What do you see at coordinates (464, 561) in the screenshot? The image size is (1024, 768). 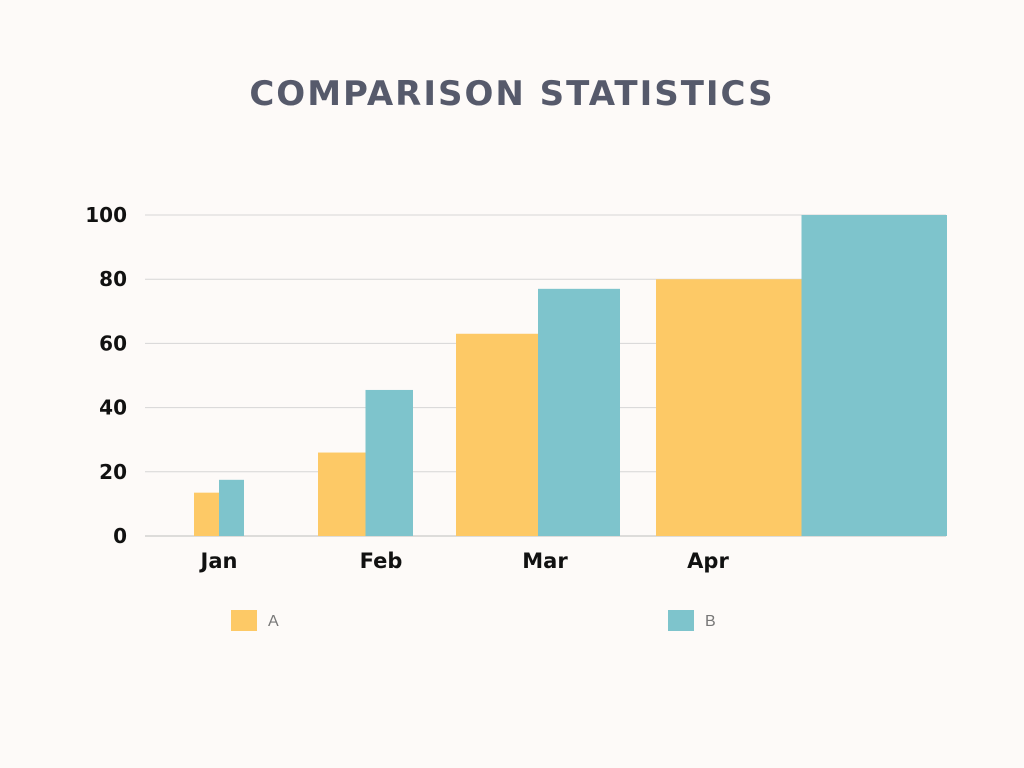 I see `x-axis-ticks: Jan Feb Mar Apr` at bounding box center [464, 561].